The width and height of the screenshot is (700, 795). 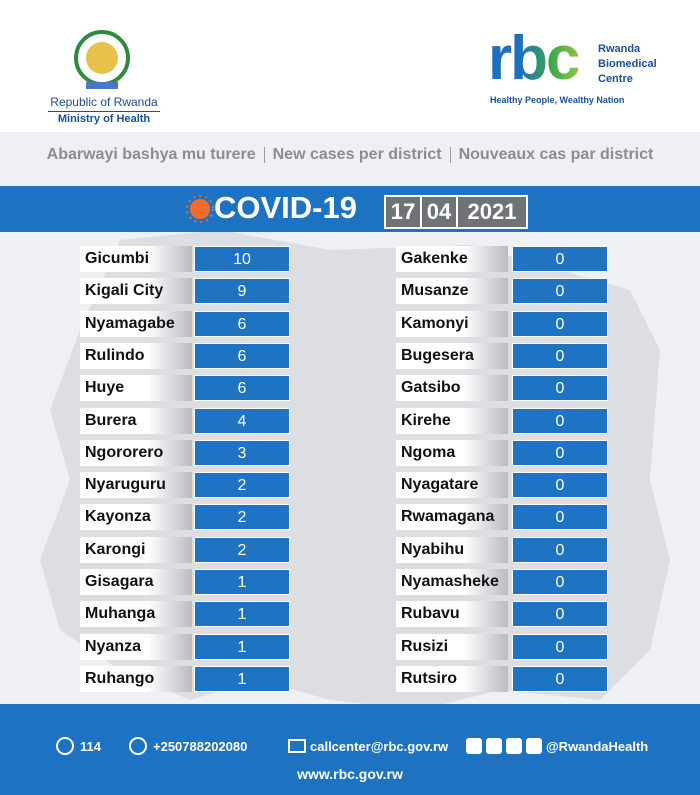 What do you see at coordinates (452, 323) in the screenshot?
I see `district-name: Kamonyi` at bounding box center [452, 323].